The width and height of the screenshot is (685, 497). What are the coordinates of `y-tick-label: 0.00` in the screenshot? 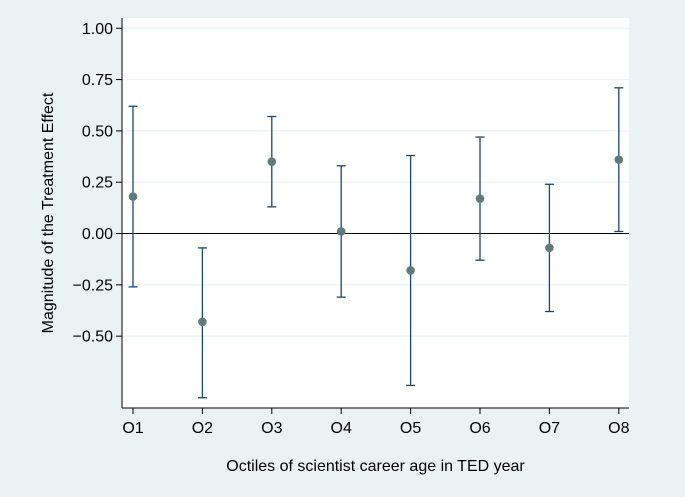 It's located at (97, 234).